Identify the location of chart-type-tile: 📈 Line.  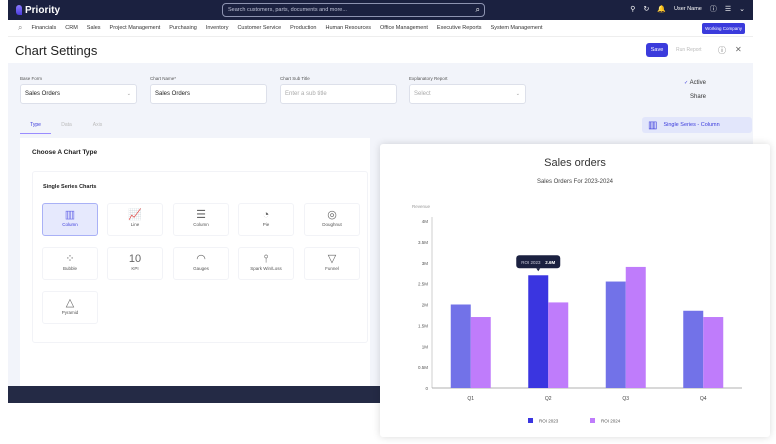
(135, 219).